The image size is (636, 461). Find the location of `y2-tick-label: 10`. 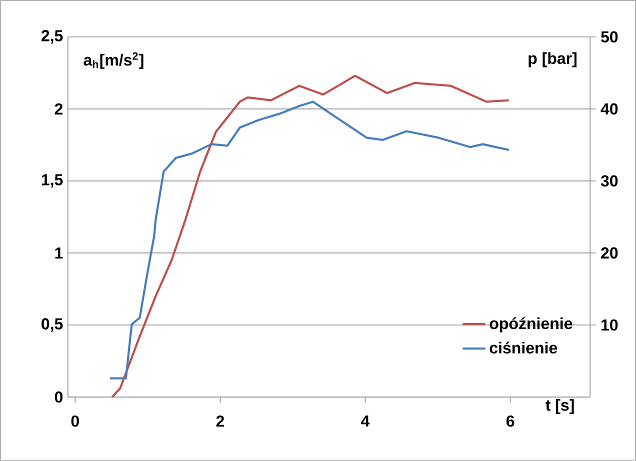

y2-tick-label: 10 is located at coordinates (610, 325).